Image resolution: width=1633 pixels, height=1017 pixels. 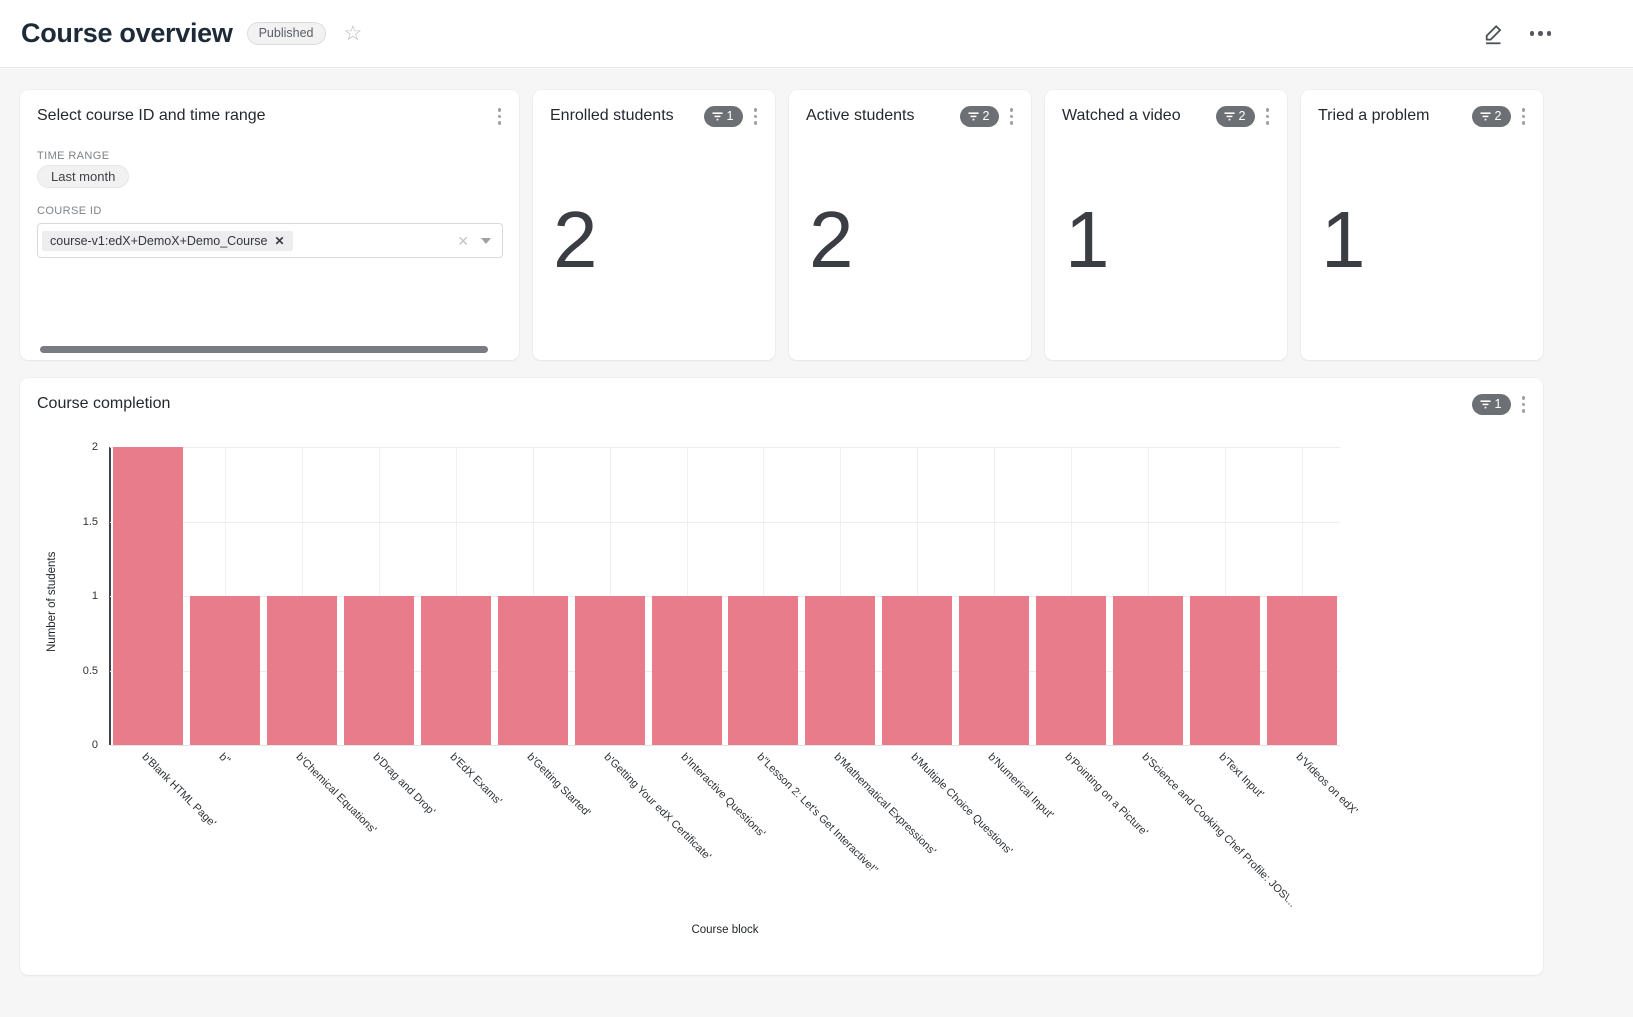 I want to click on clear-select-icon: ✕, so click(x=463, y=240).